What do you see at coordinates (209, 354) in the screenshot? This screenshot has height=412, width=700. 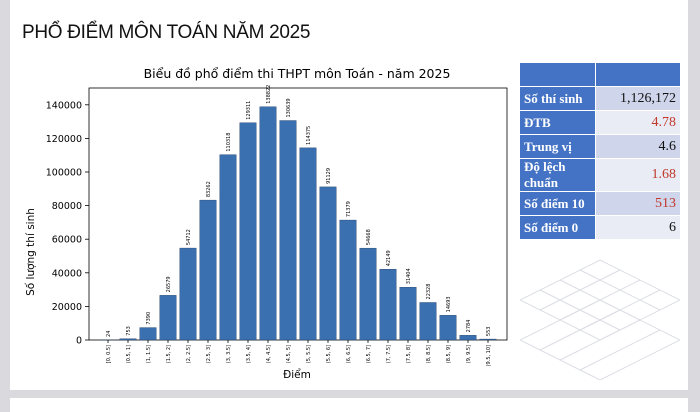 I see `x-tick-label: (2.5, 3]` at bounding box center [209, 354].